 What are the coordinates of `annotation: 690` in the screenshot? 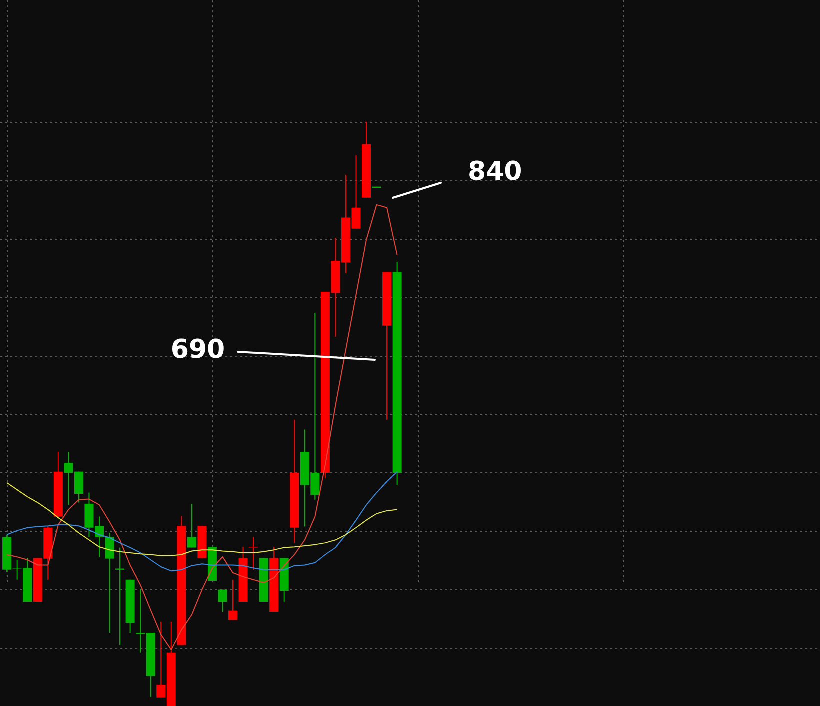 It's located at (198, 350).